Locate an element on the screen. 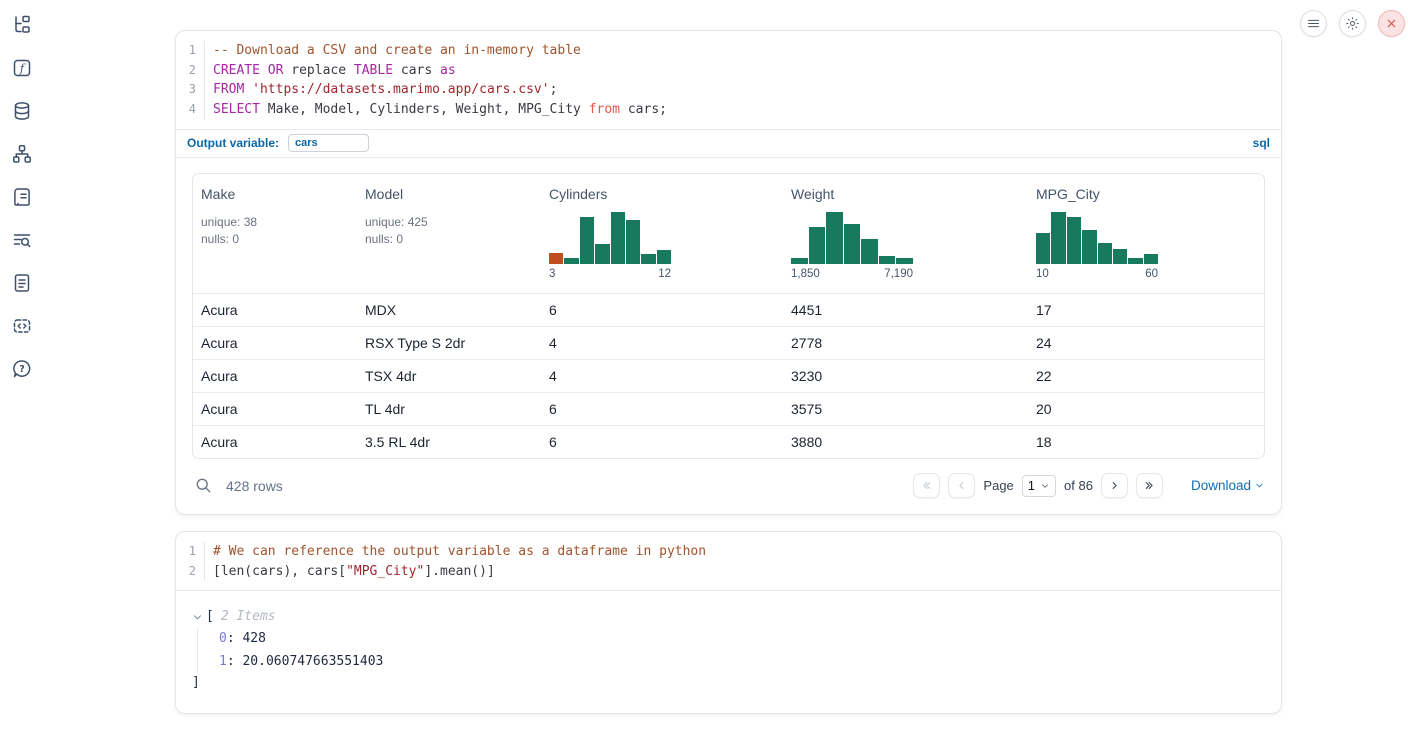 Image resolution: width=1408 pixels, height=729 pixels. sidebar-scratchpad-button is located at coordinates (22, 197).